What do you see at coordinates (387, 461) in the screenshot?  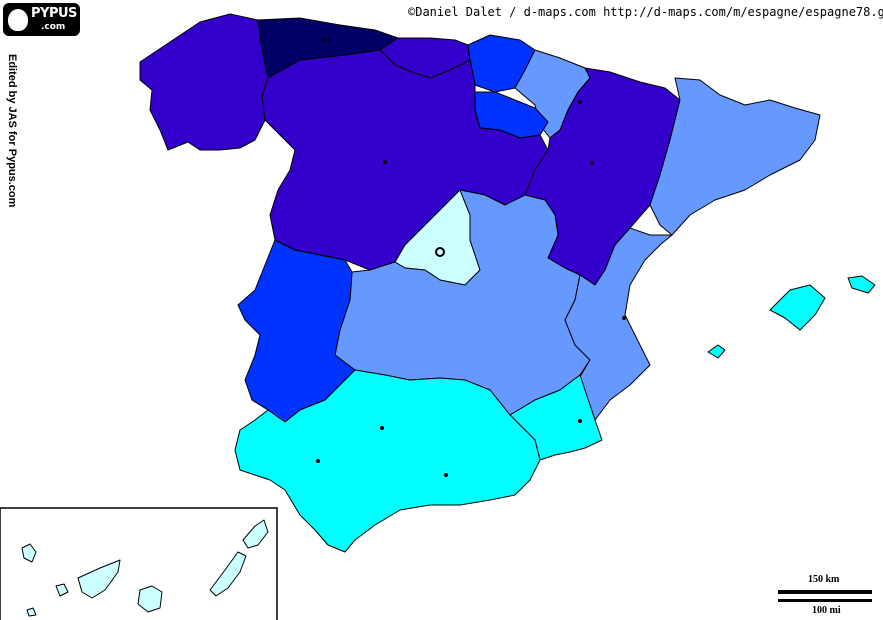 I see `region-andalucia` at bounding box center [387, 461].